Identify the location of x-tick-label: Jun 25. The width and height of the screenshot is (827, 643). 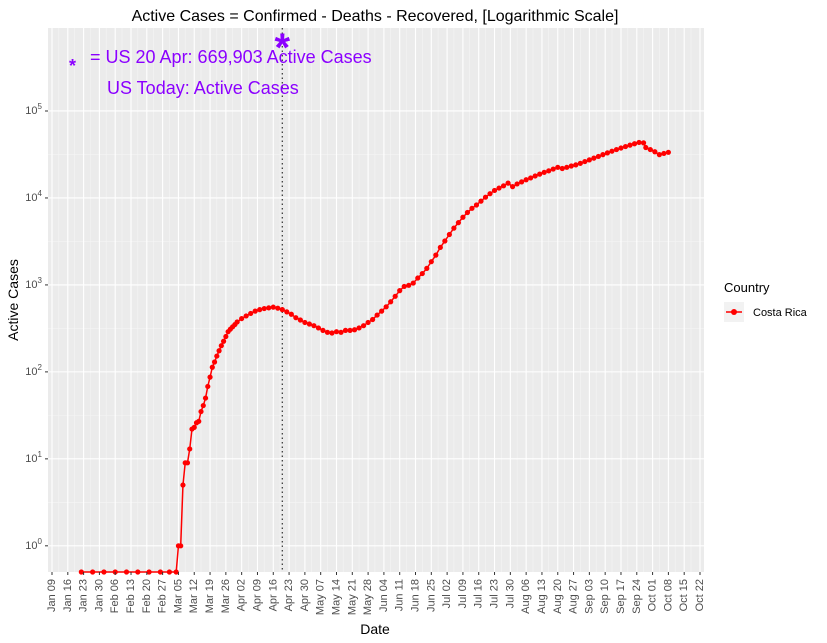
(431, 595).